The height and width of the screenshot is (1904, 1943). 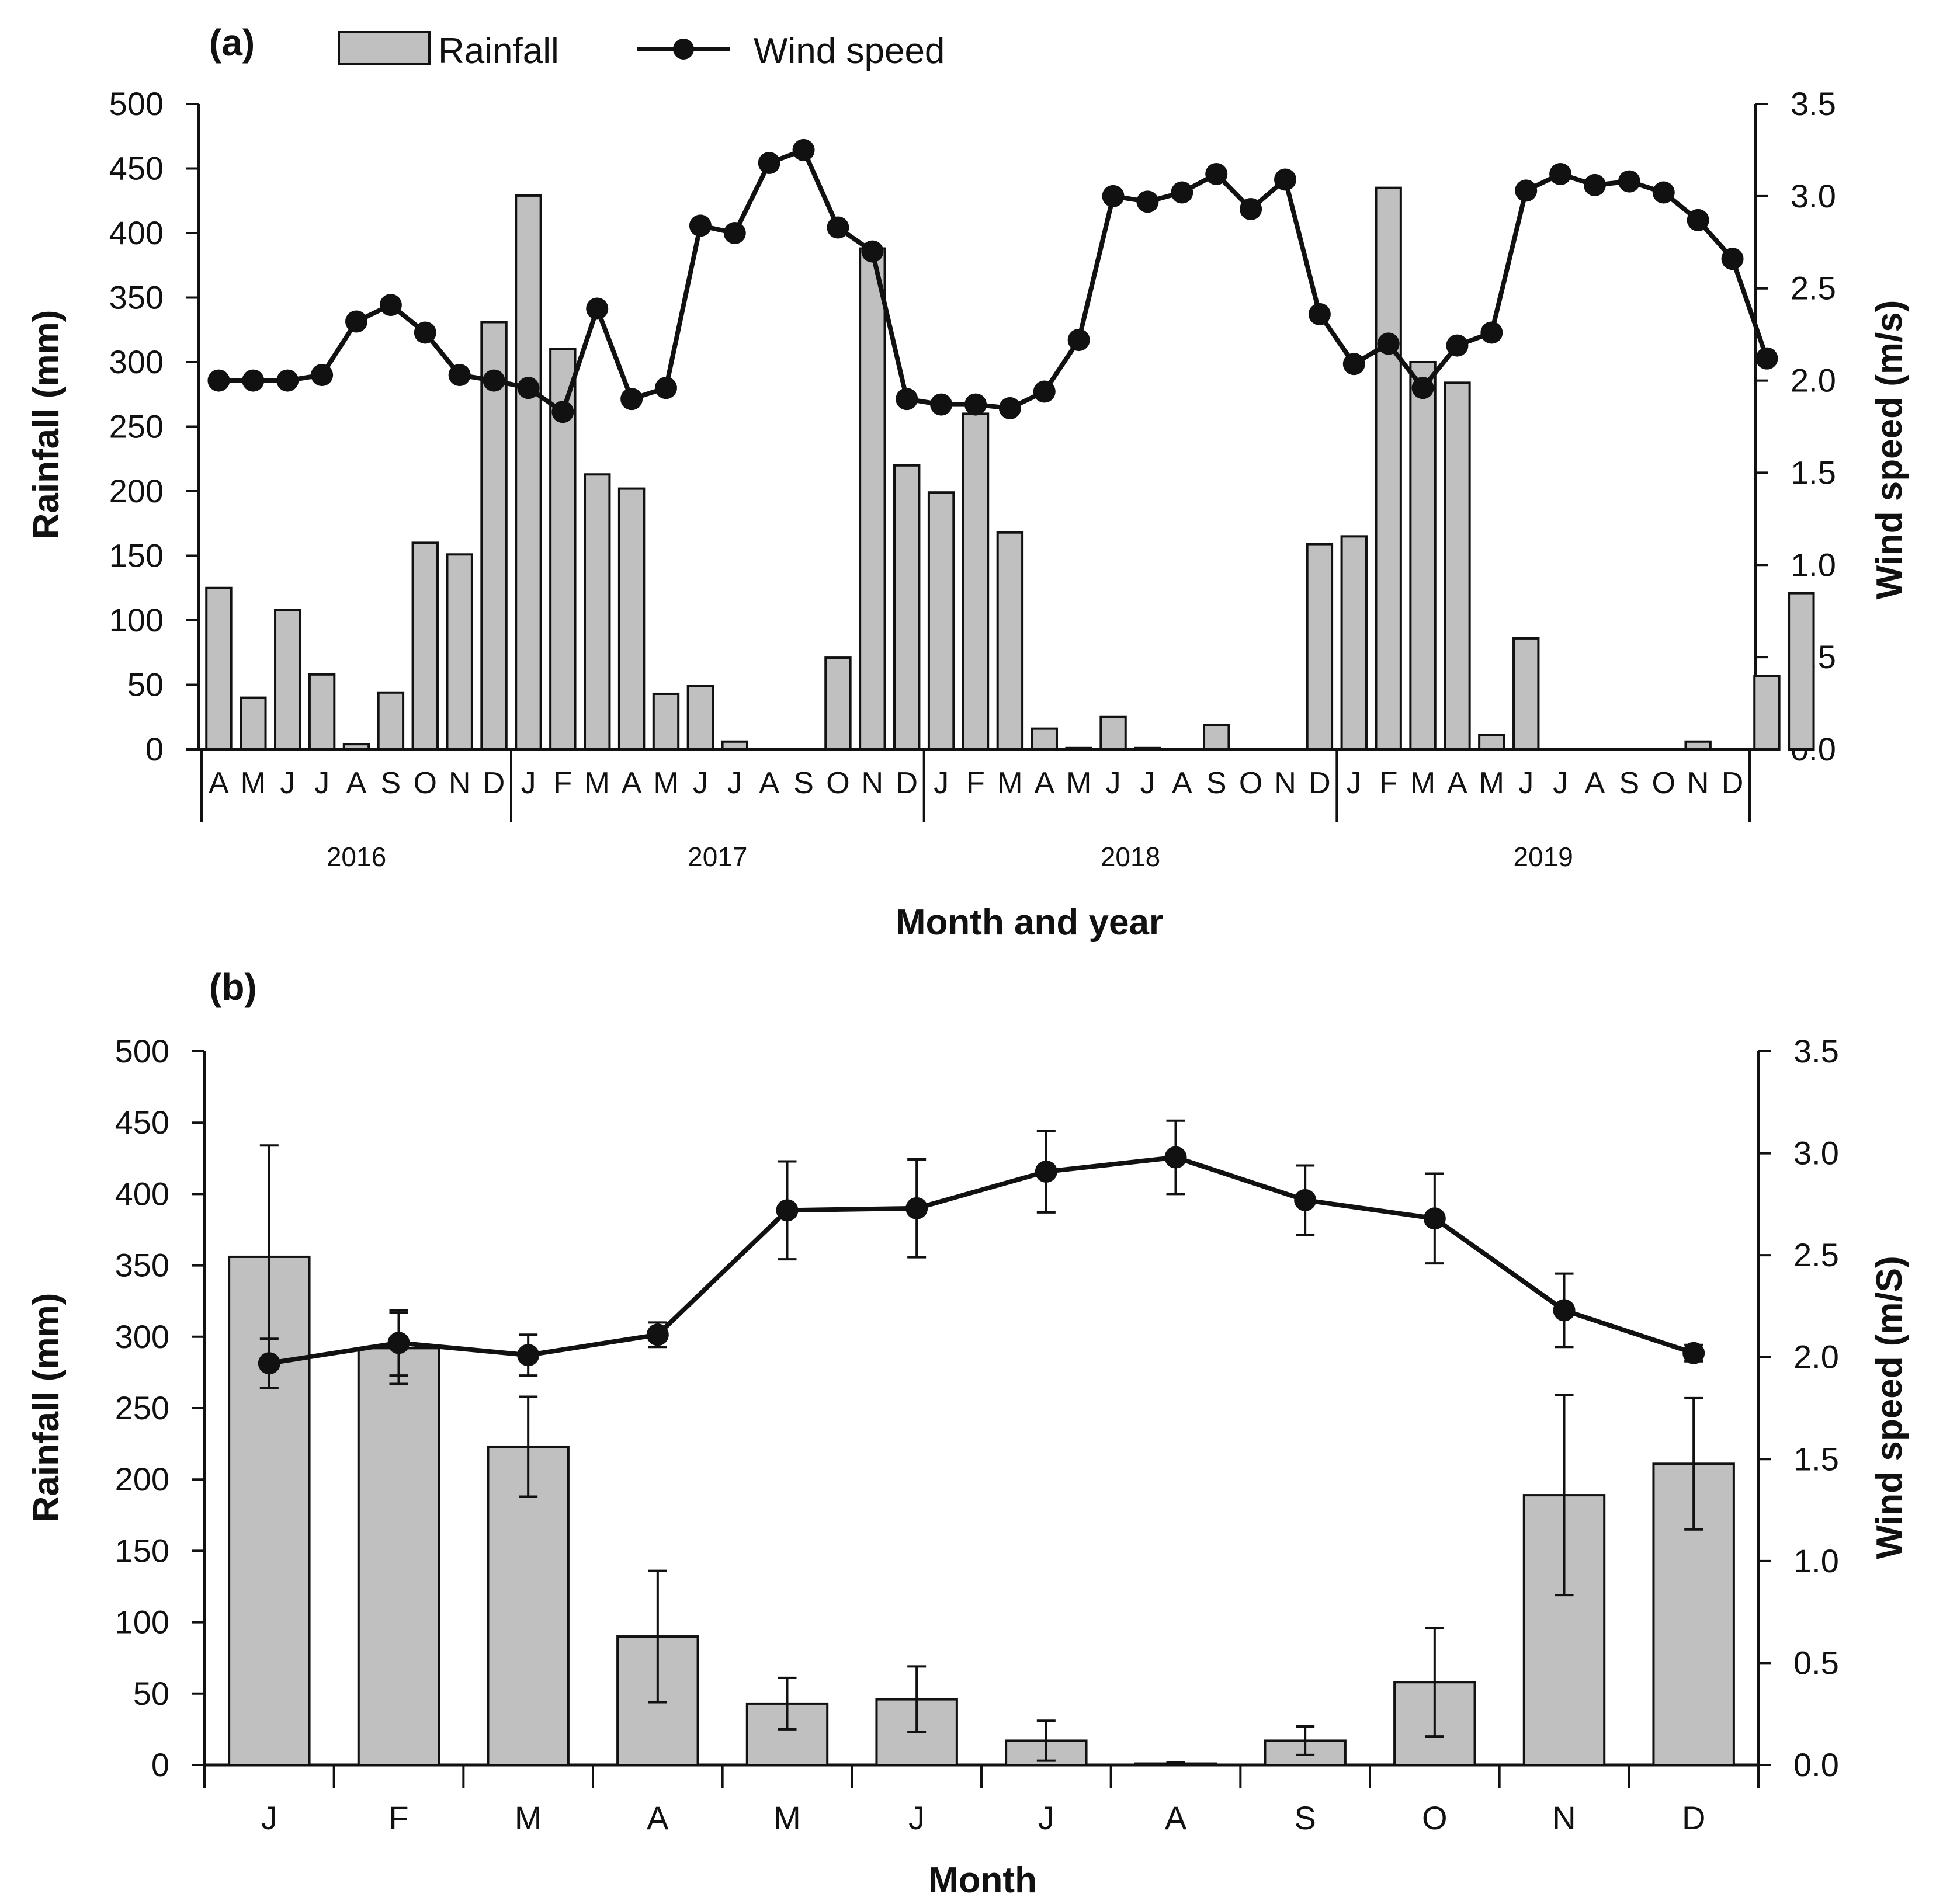 I want to click on panel-b-xtick-label-7: A, so click(x=1176, y=1817).